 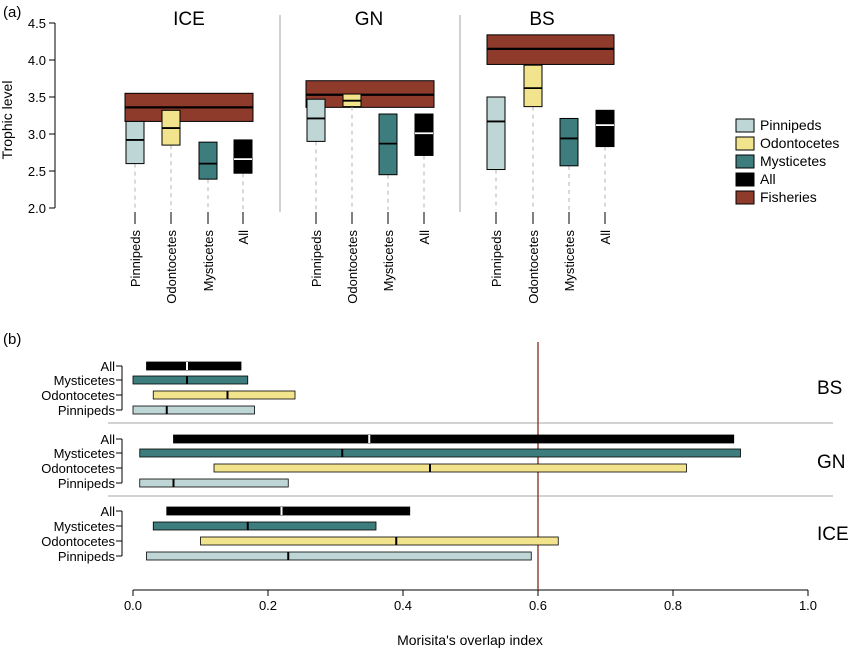 I want to click on row-label-bs-pinnipeds: Pinnipeds, so click(x=87, y=410).